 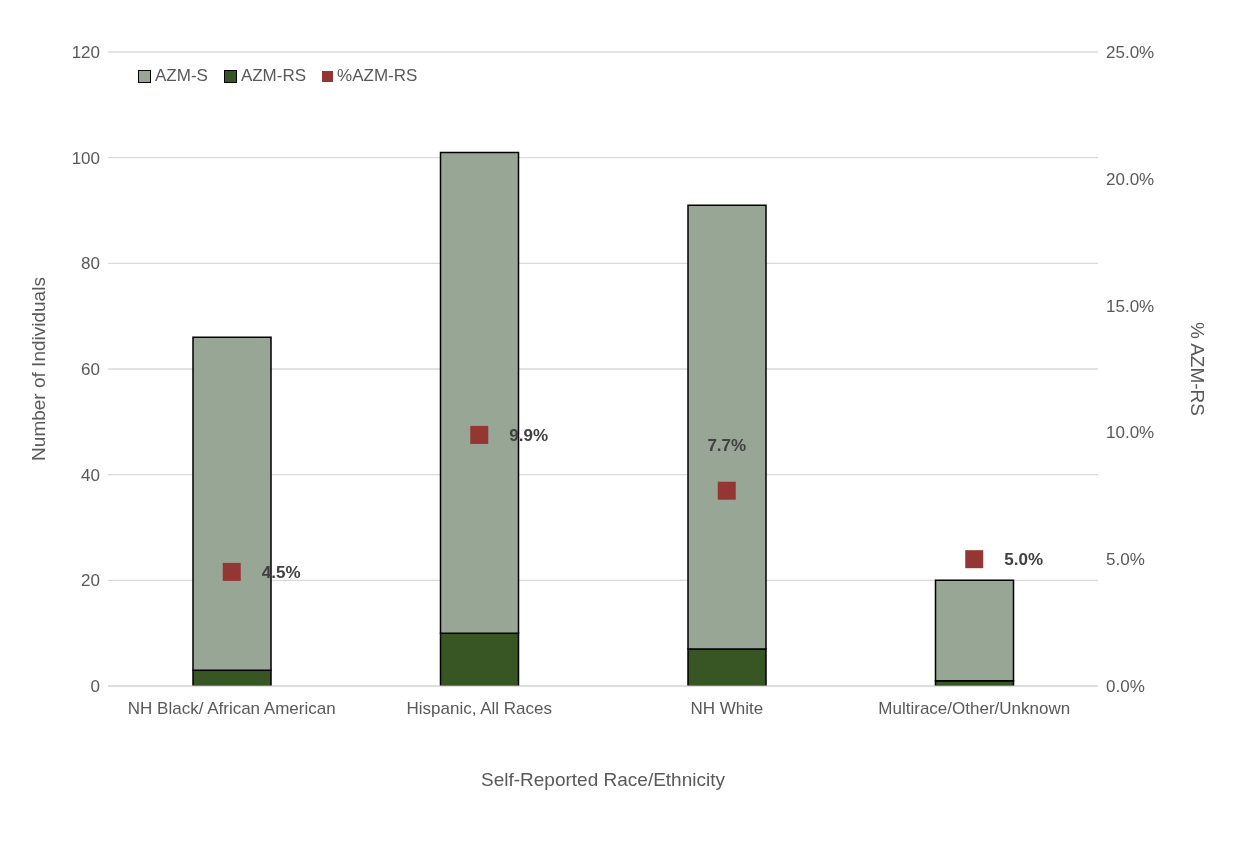 What do you see at coordinates (479, 709) in the screenshot?
I see `x-tick-label: Hispanic, All Races` at bounding box center [479, 709].